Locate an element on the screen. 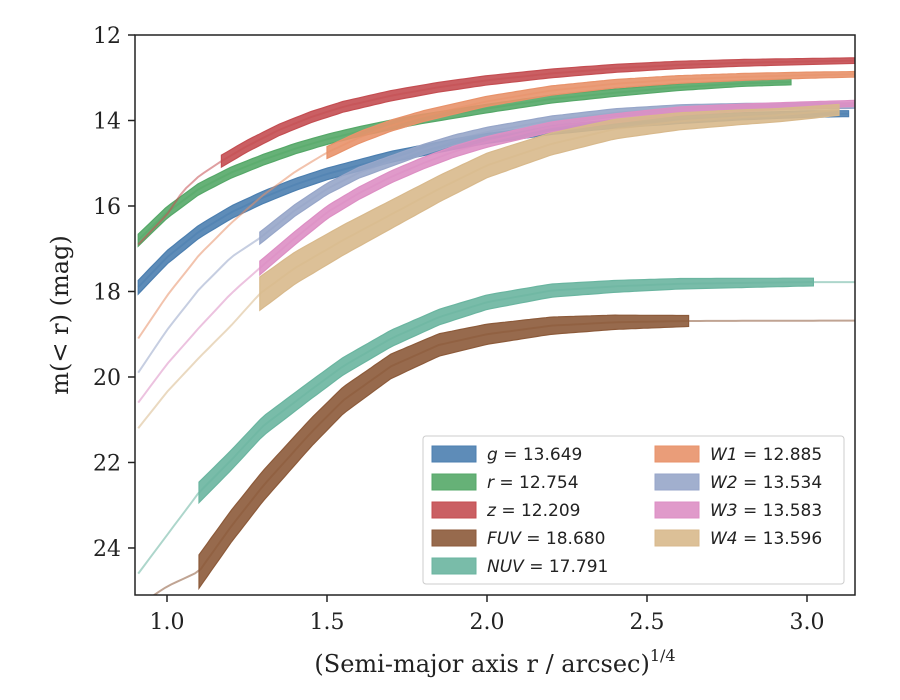 This screenshot has height=700, width=900. legend-label-z: z = 12.209 is located at coordinates (533, 511).